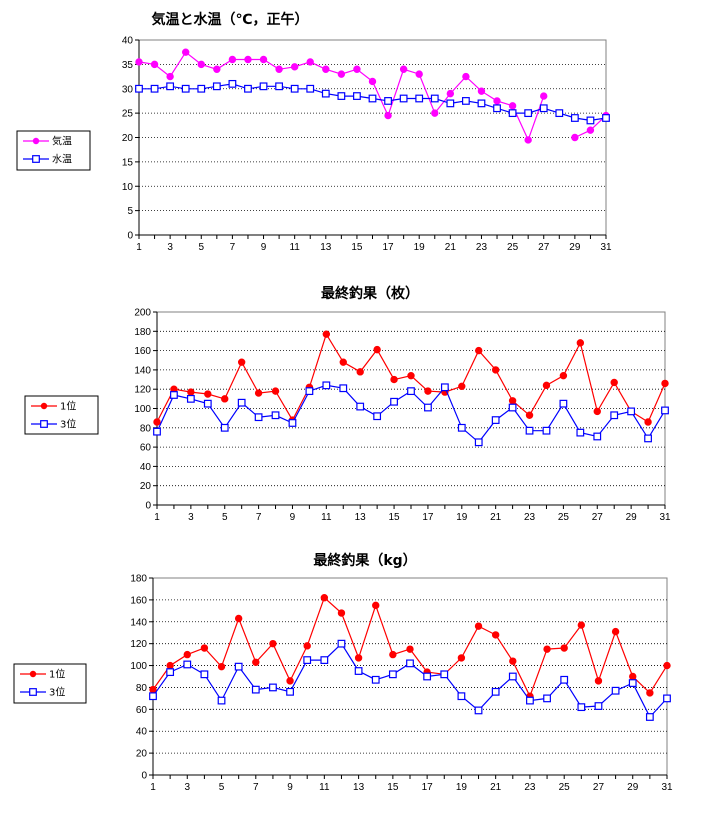 This screenshot has height=818, width=701. I want to click on chart-title: 最終釣果（枚）, so click(370, 293).